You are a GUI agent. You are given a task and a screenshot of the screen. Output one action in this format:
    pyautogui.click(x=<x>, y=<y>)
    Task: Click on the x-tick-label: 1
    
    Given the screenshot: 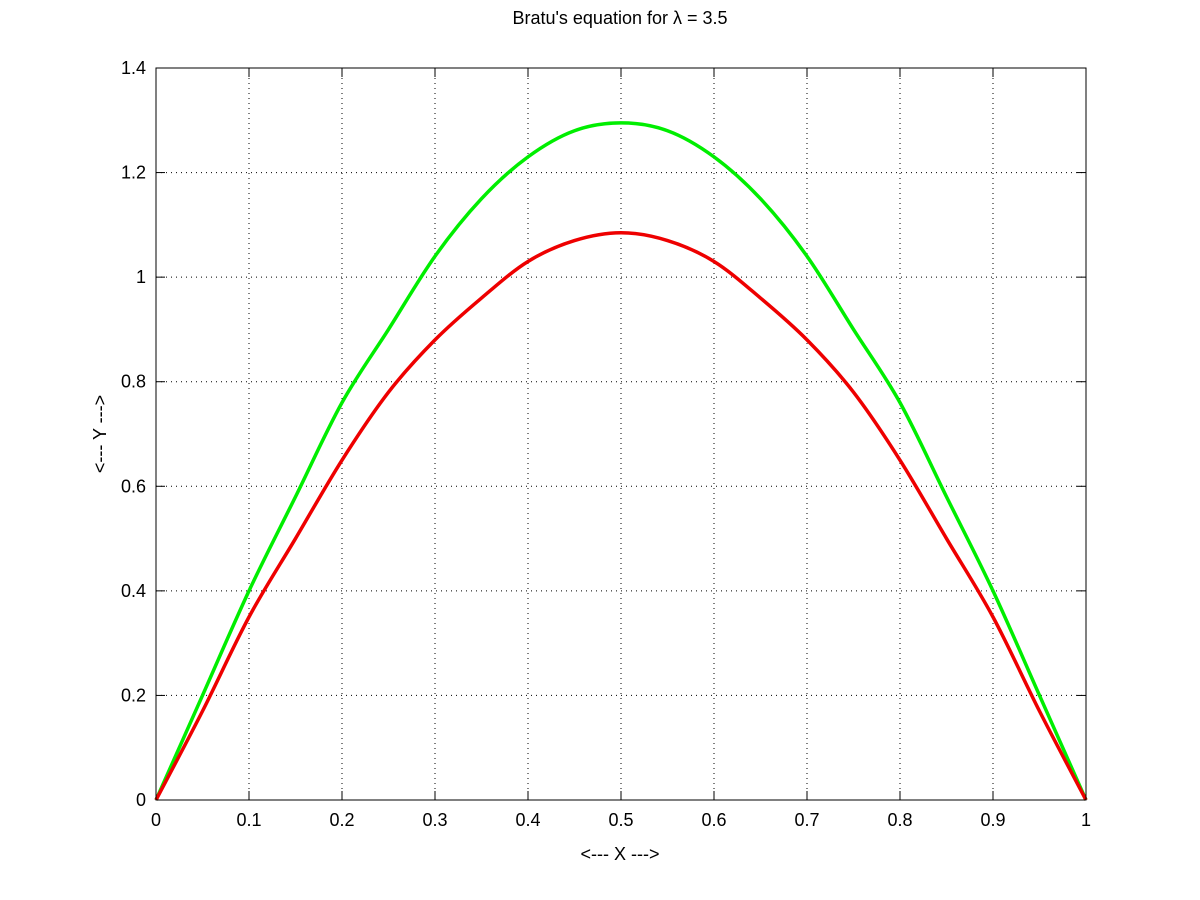 What is the action you would take?
    pyautogui.click(x=1086, y=820)
    